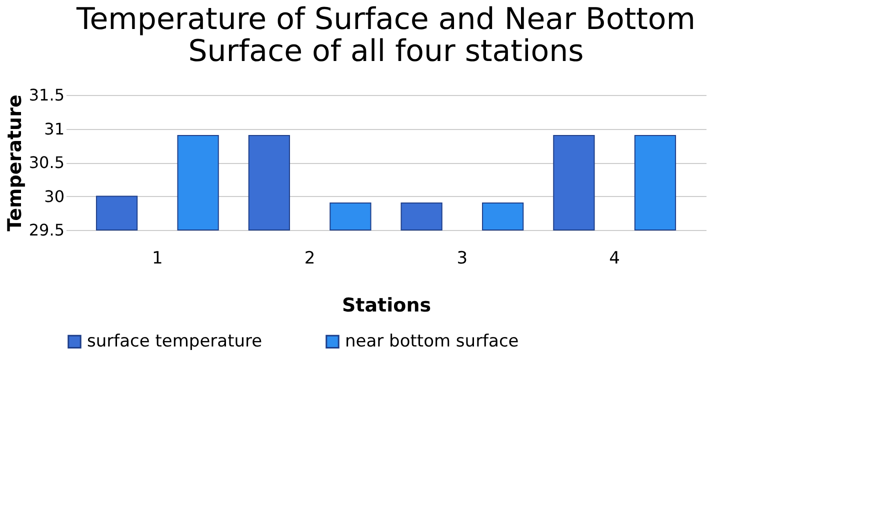 This screenshot has width=888, height=526. Describe the element at coordinates (54, 196) in the screenshot. I see `y-tick-label: 30` at that location.